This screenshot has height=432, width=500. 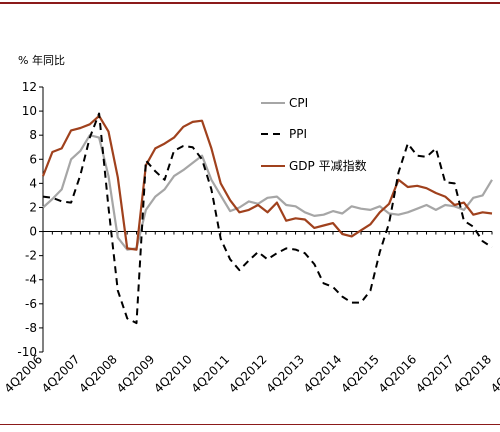 I want to click on y-tick-label: 0, so click(x=33, y=232).